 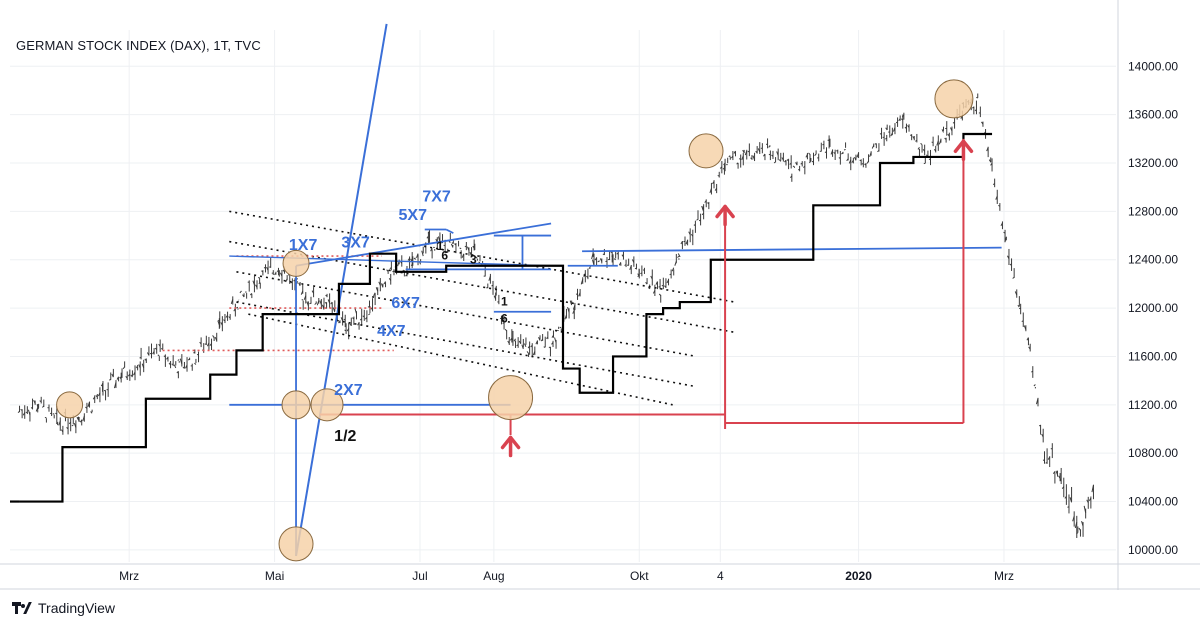 What do you see at coordinates (858, 576) in the screenshot?
I see `x-tick-label: 2020` at bounding box center [858, 576].